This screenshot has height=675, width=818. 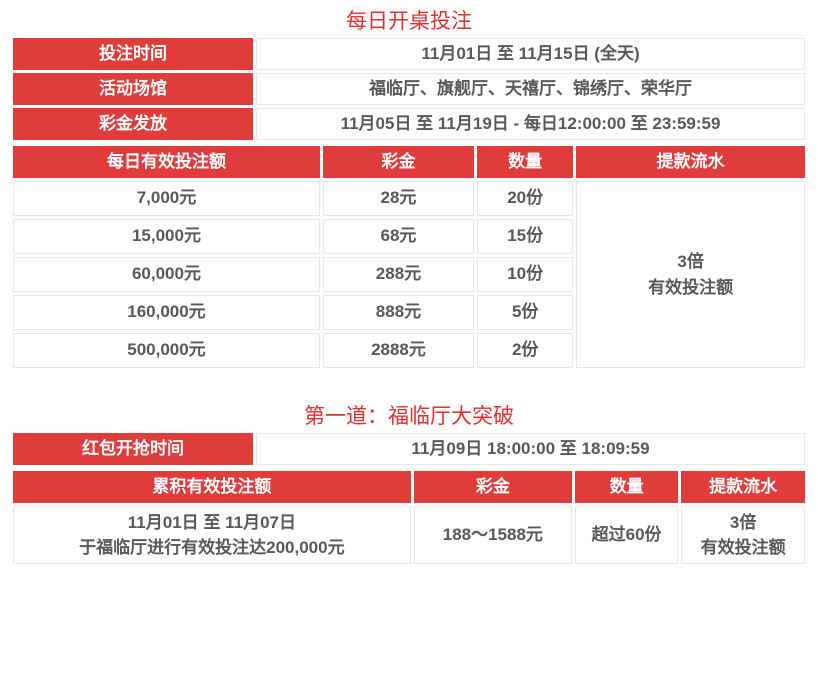 What do you see at coordinates (398, 236) in the screenshot?
I see `prize-amount: 68元` at bounding box center [398, 236].